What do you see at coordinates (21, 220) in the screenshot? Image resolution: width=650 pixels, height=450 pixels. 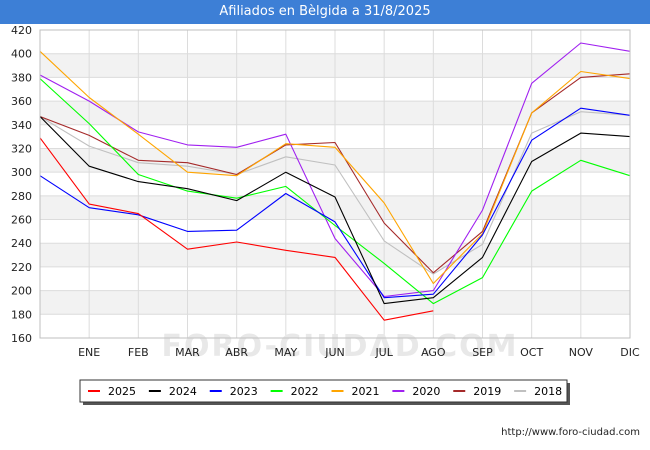 I see `y-tick-label: 260` at bounding box center [21, 220].